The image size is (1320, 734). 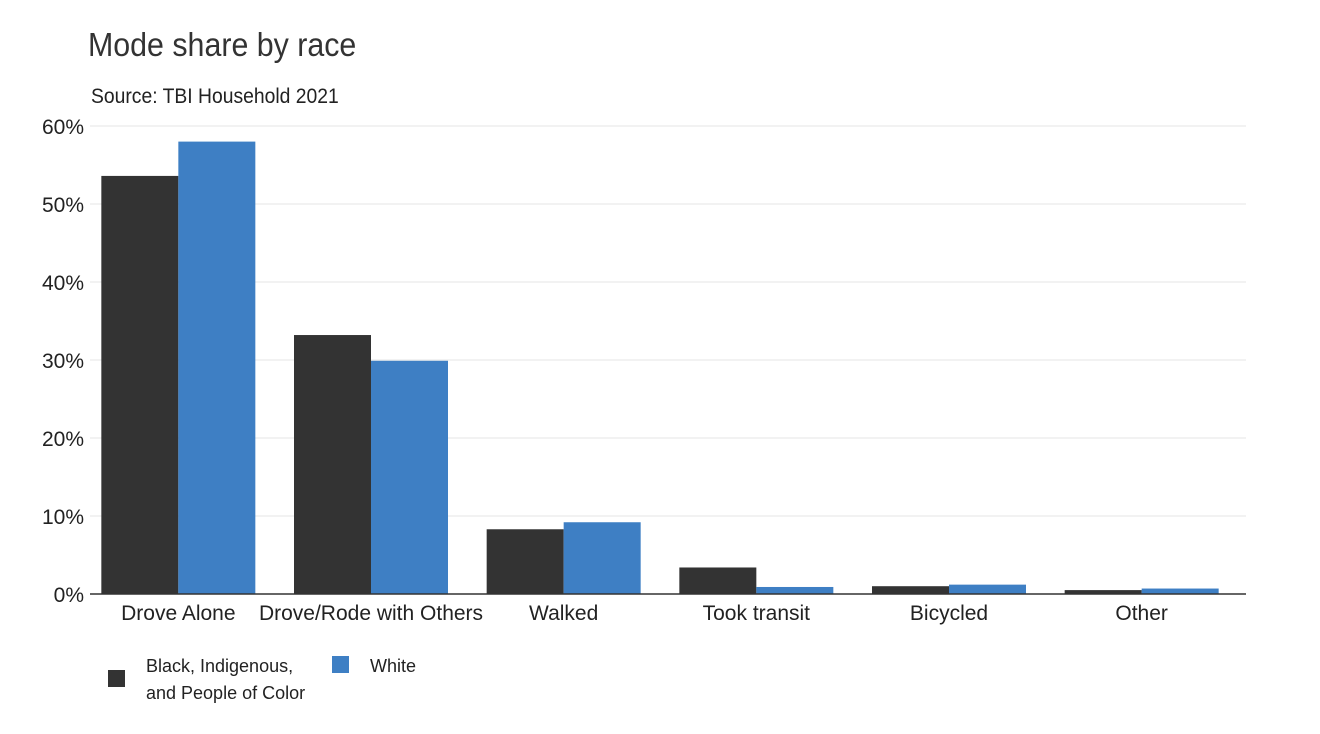 What do you see at coordinates (63, 283) in the screenshot?
I see `y-tick-label: 40%` at bounding box center [63, 283].